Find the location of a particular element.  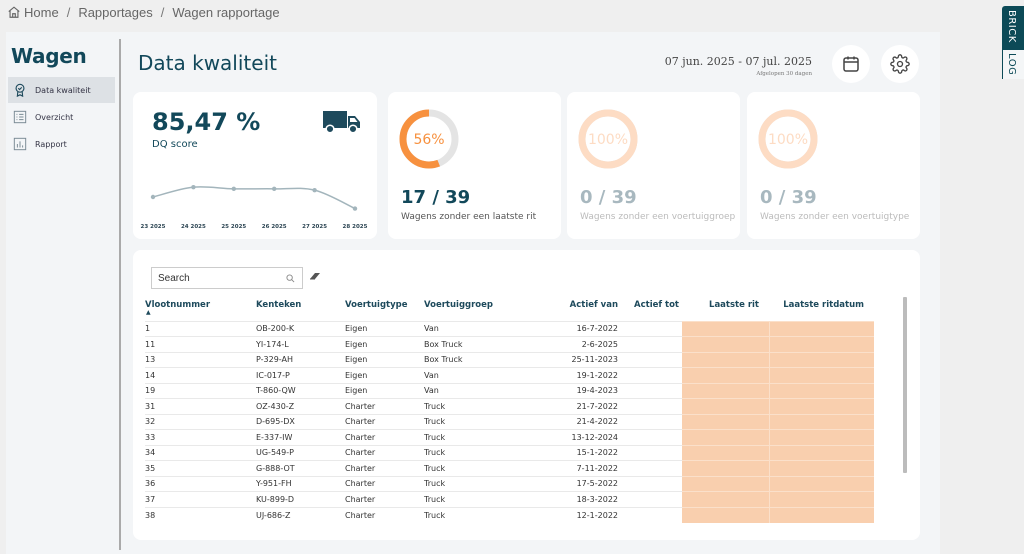

table-cell-vlootnummer: 11 is located at coordinates (200, 344).